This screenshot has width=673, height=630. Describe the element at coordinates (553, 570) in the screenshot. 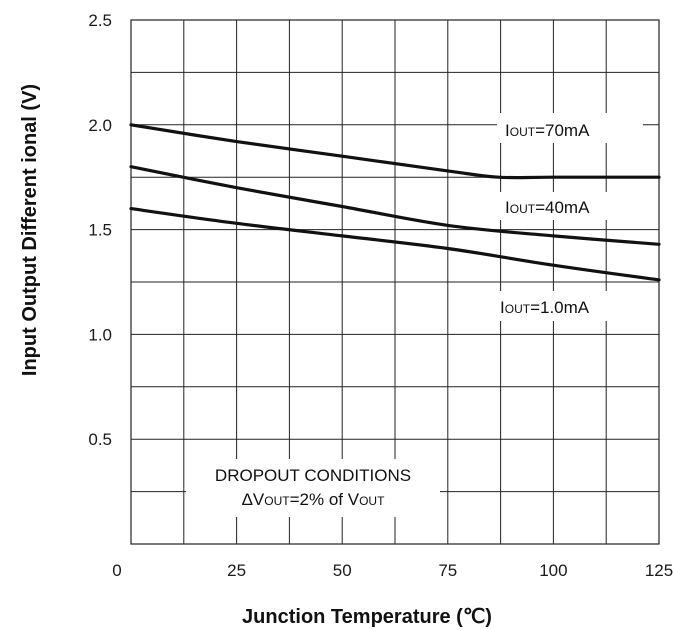

I see `x-tick-label: 100` at that location.